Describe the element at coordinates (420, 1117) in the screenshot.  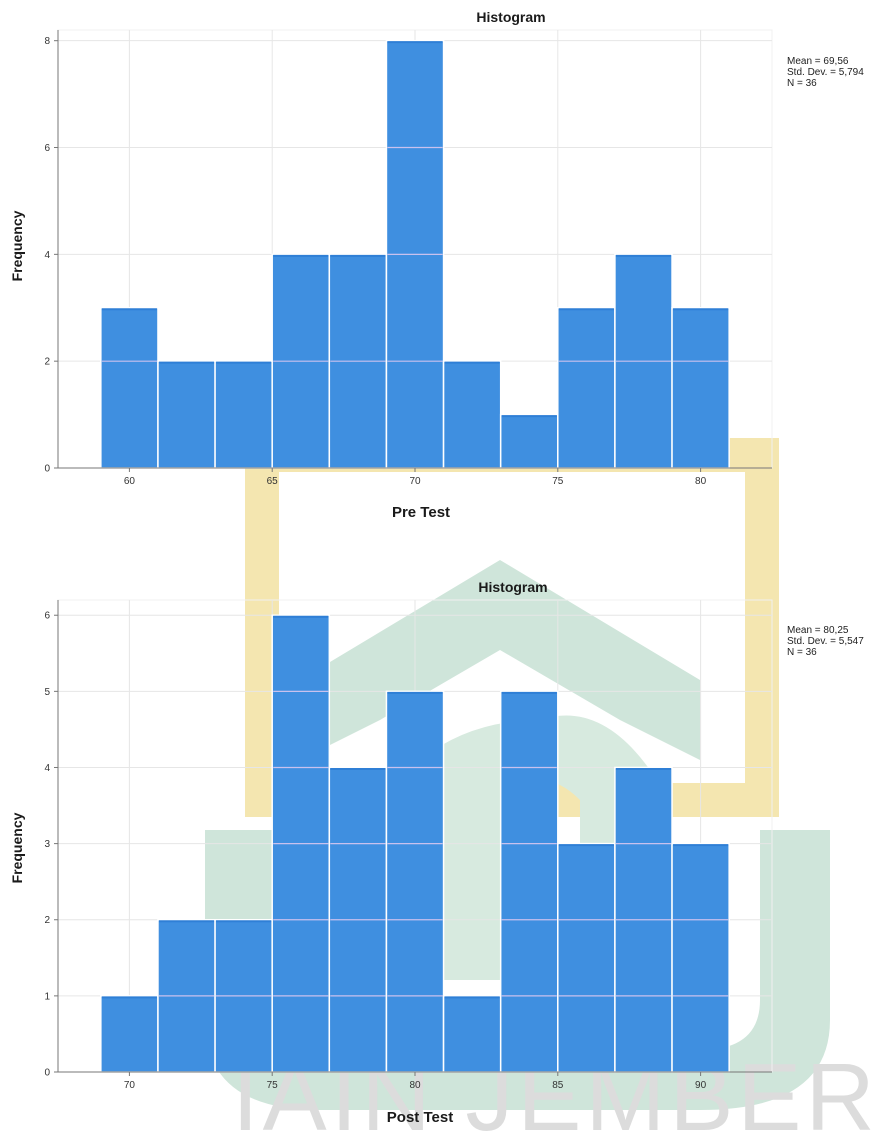
I see `x-axis-label: Post Test` at that location.